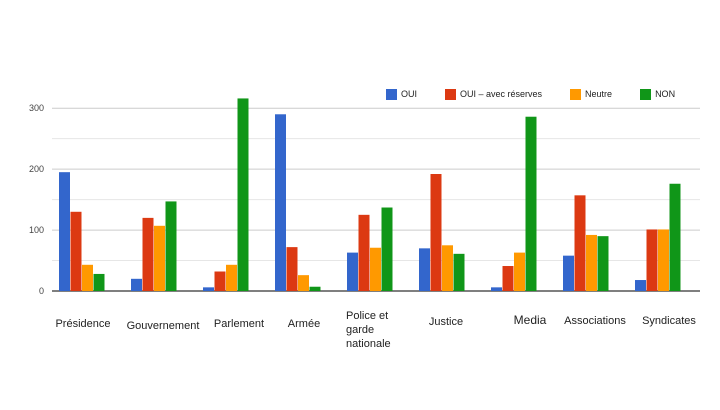  Describe the element at coordinates (304, 324) in the screenshot. I see `category-label-armee: Armée` at that location.